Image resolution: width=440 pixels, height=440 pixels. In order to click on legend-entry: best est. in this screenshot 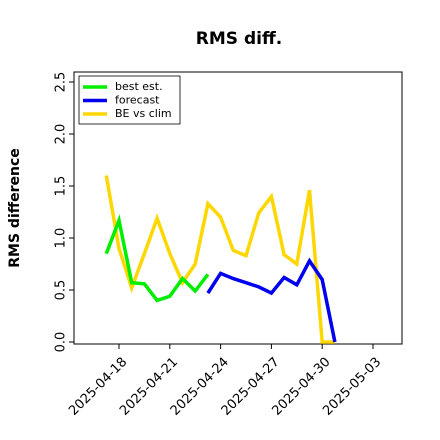, I will do `click(139, 86)`.